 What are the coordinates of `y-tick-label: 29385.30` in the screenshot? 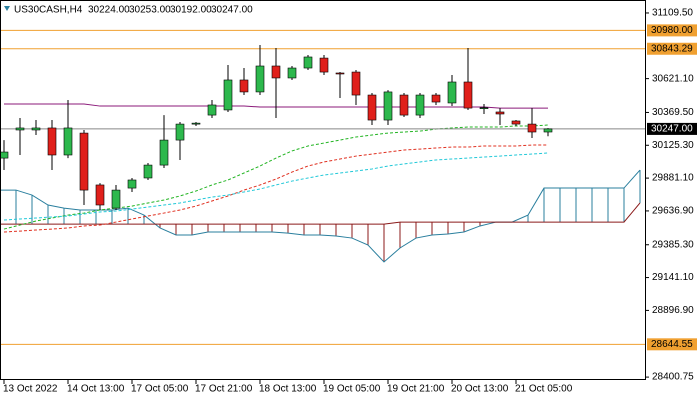 It's located at (673, 244).